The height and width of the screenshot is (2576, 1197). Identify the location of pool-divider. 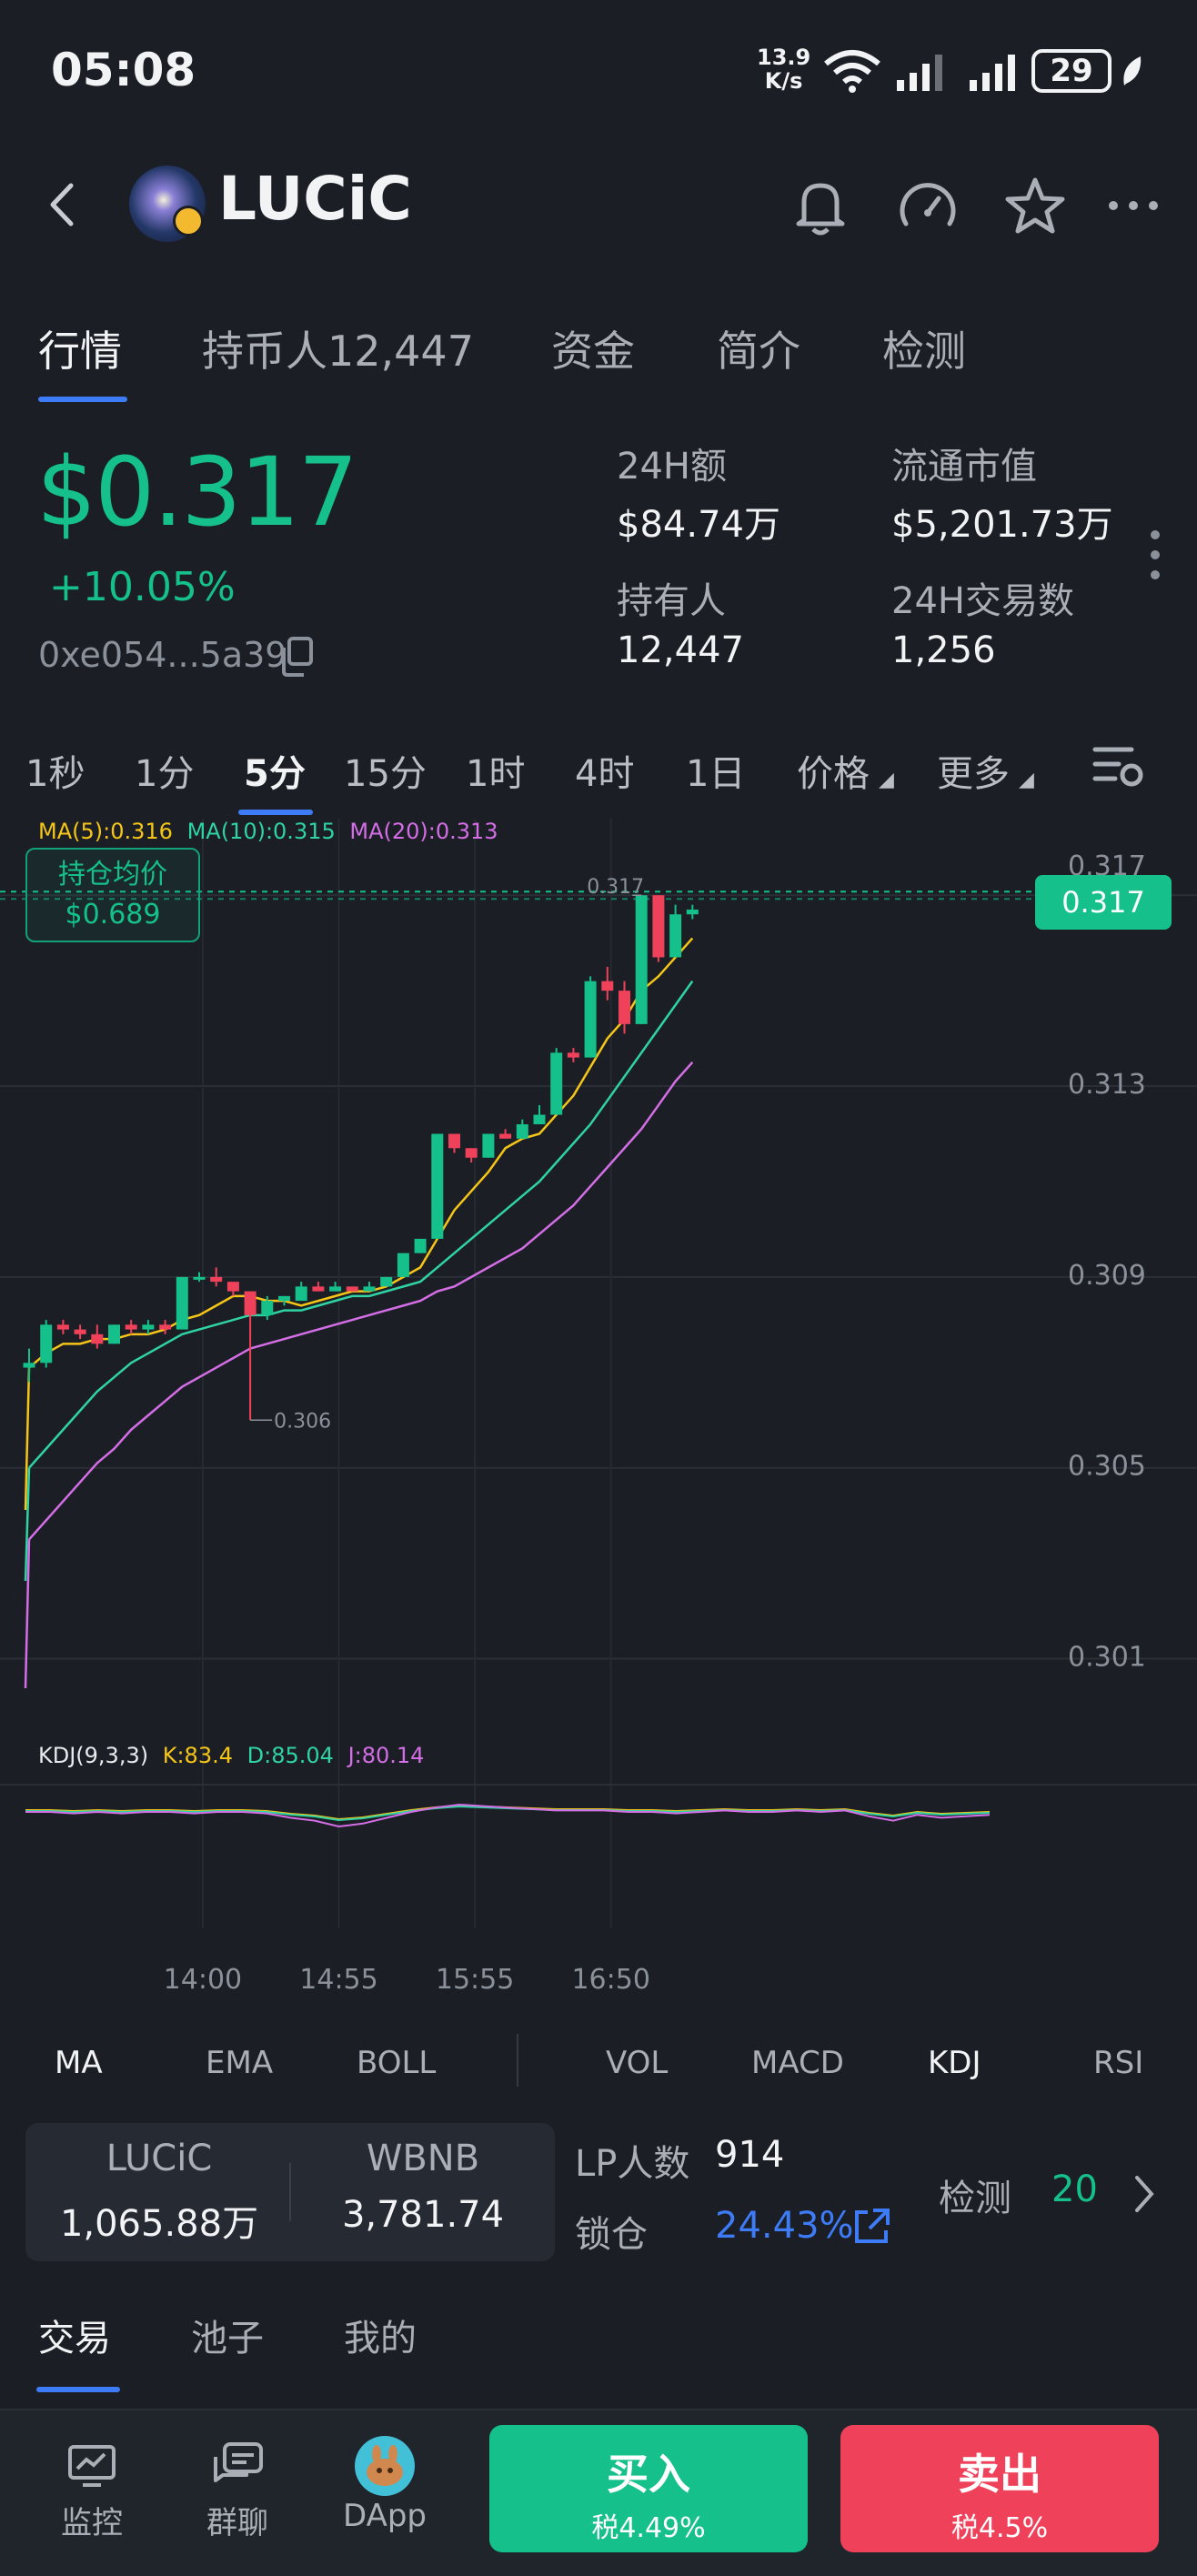
(290, 2192).